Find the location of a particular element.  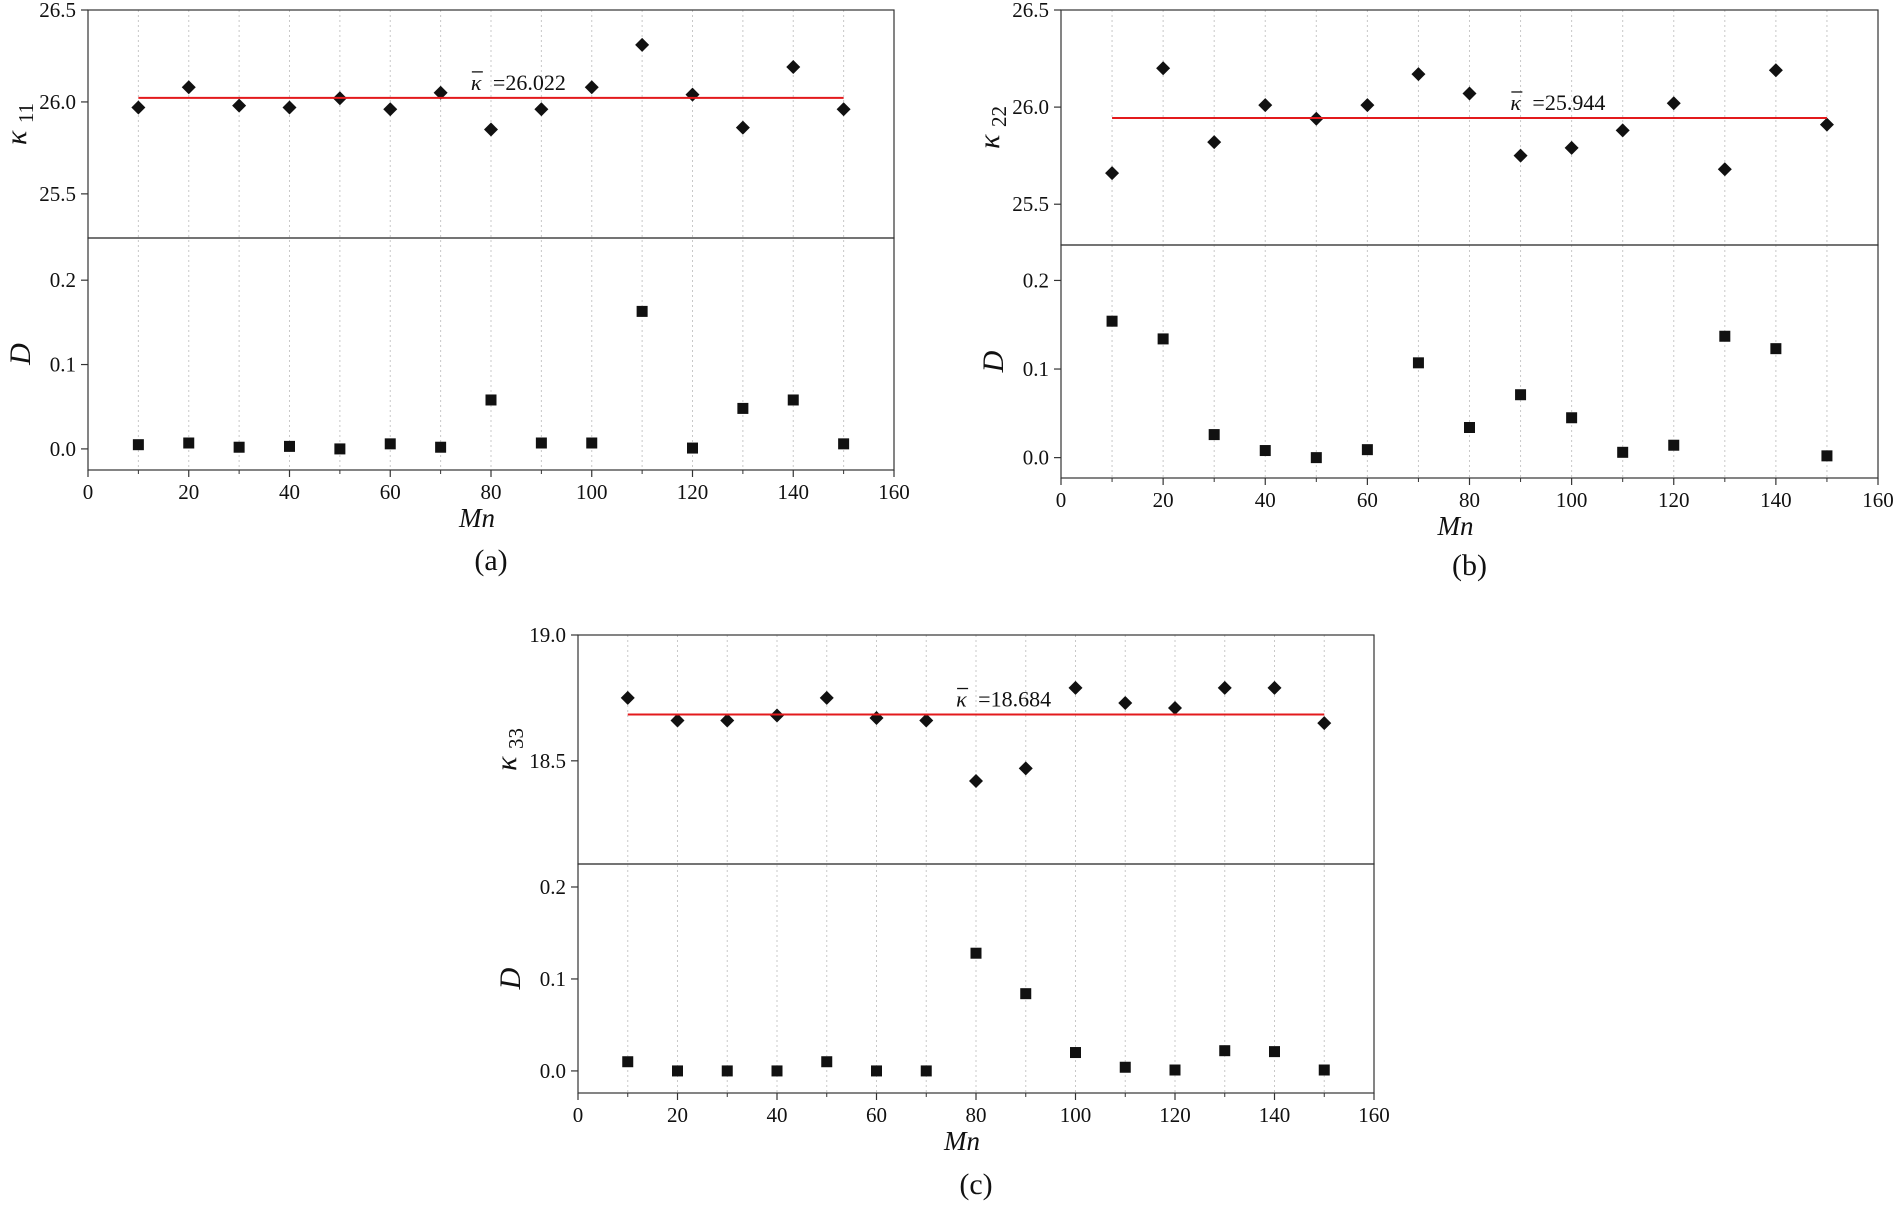

panel-b-caption: (b) is located at coordinates (1469, 565).